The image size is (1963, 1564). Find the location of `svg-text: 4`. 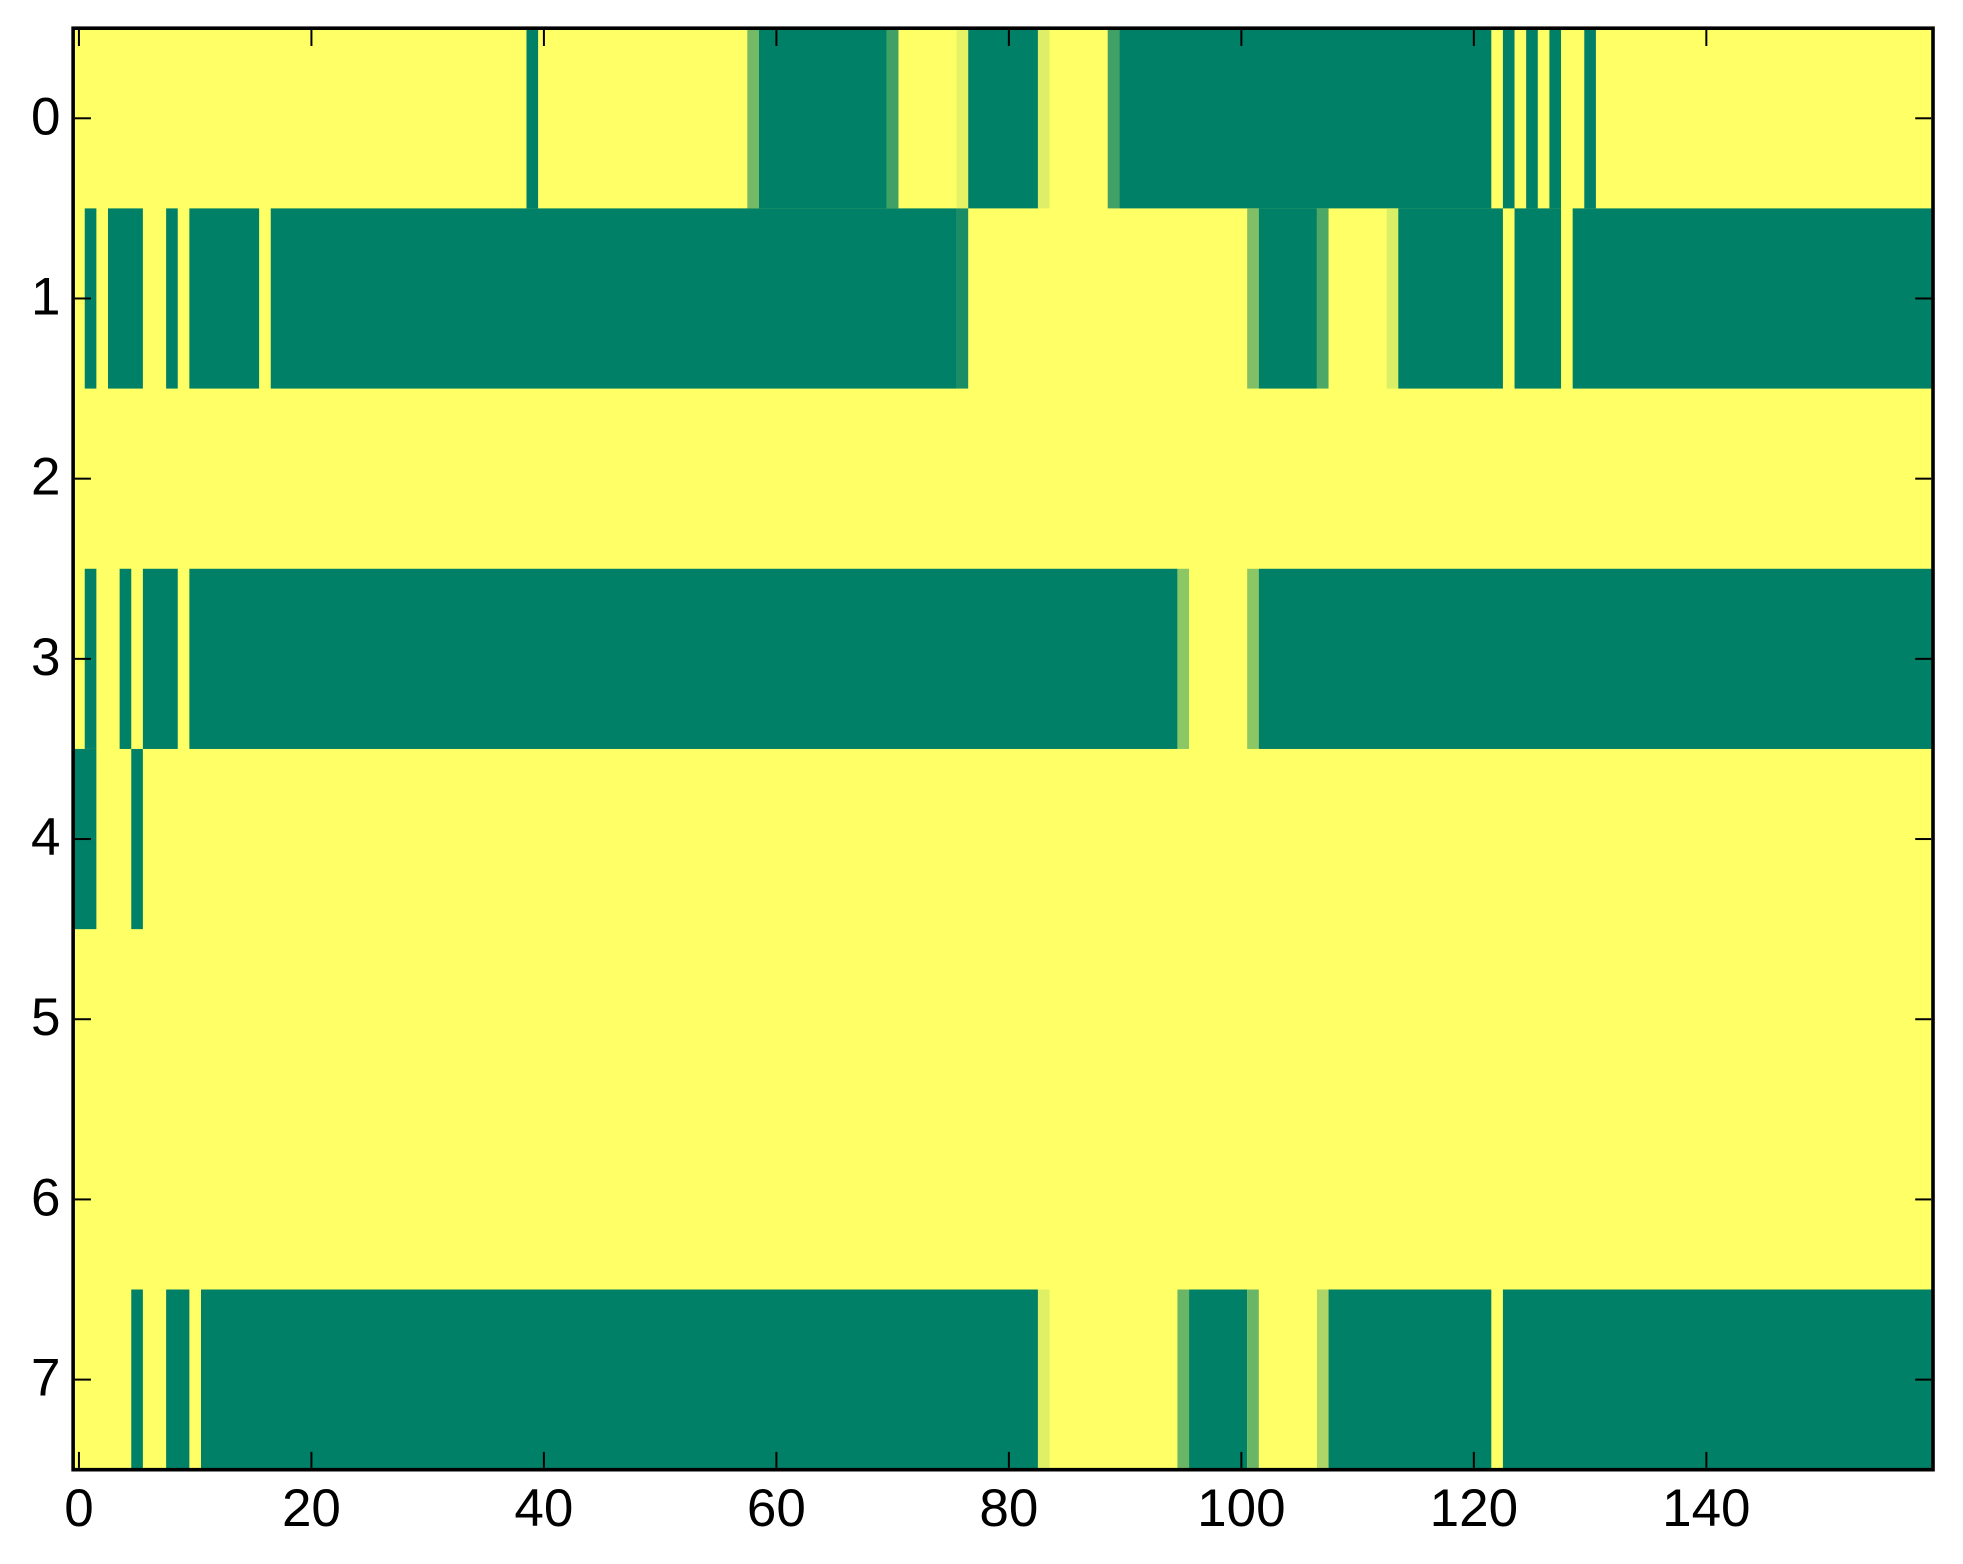

svg-text: 4 is located at coordinates (45, 837).